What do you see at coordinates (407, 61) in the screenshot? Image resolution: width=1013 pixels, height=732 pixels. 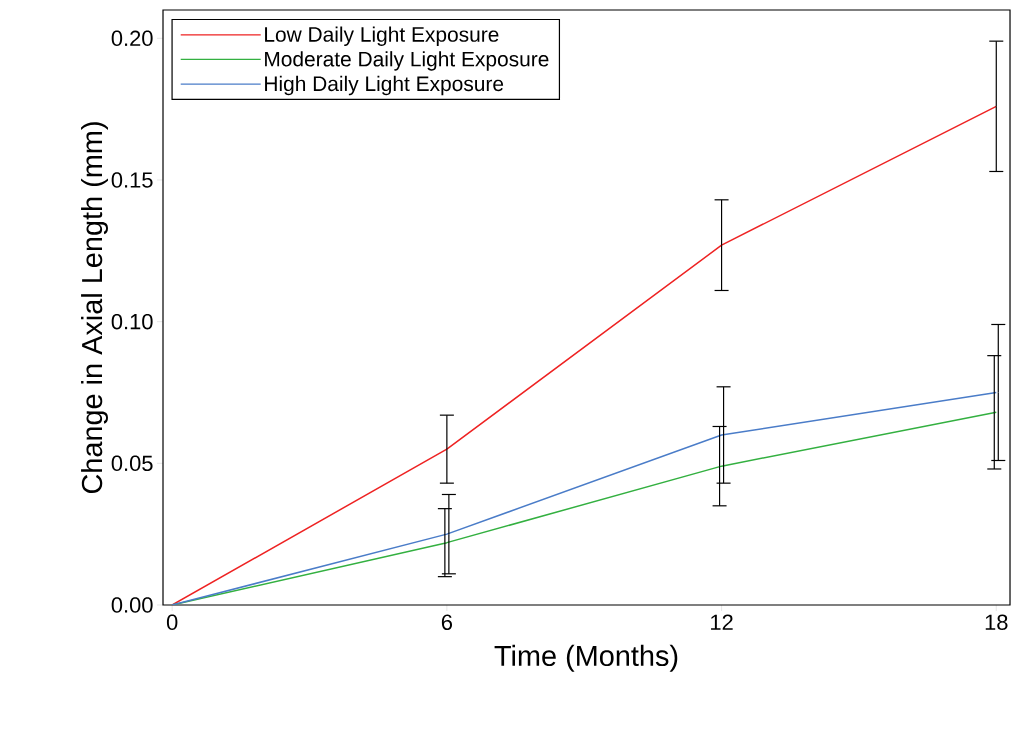 I see `legend-label: Moderate Daily Light Exposure` at bounding box center [407, 61].